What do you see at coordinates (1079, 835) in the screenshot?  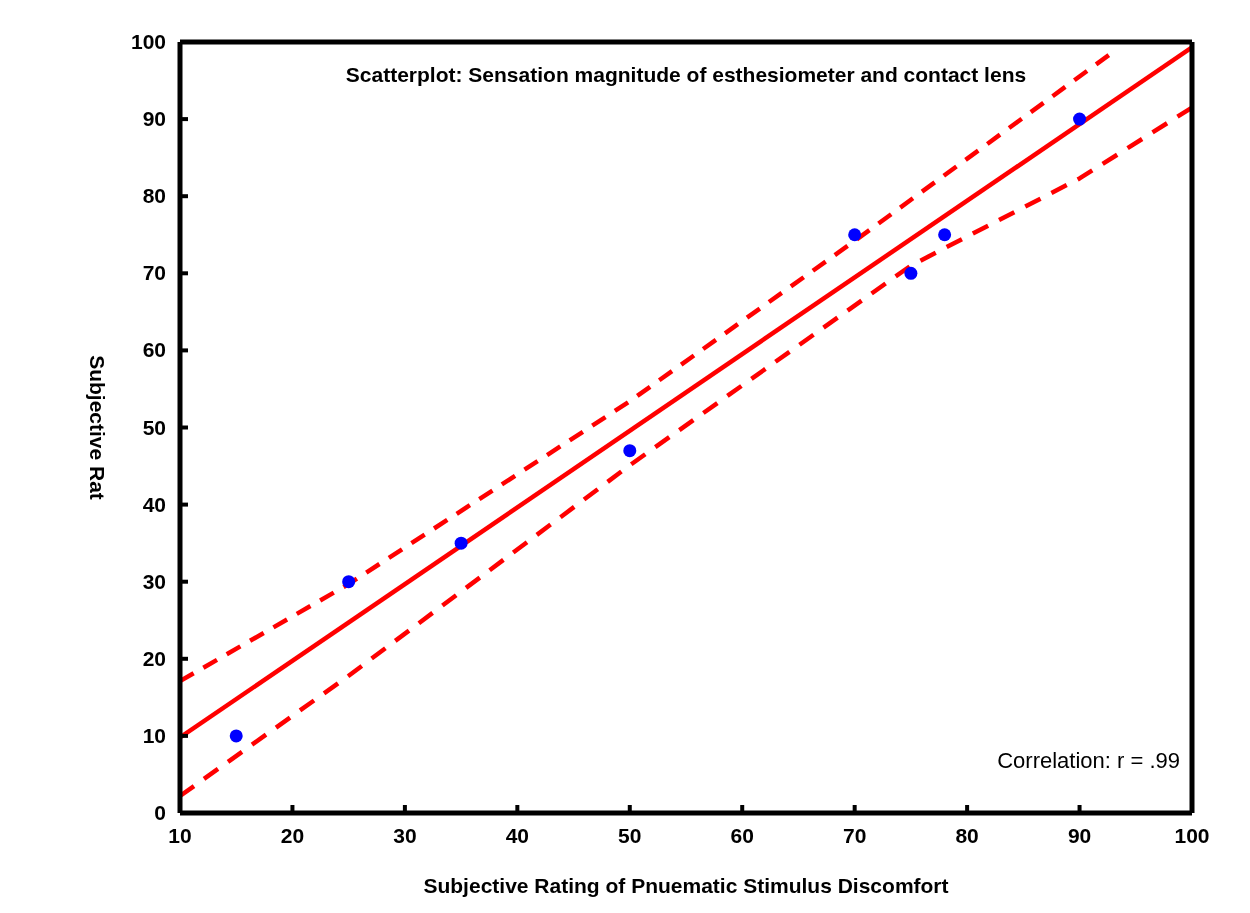 I see `x-tick-label: 90` at bounding box center [1079, 835].